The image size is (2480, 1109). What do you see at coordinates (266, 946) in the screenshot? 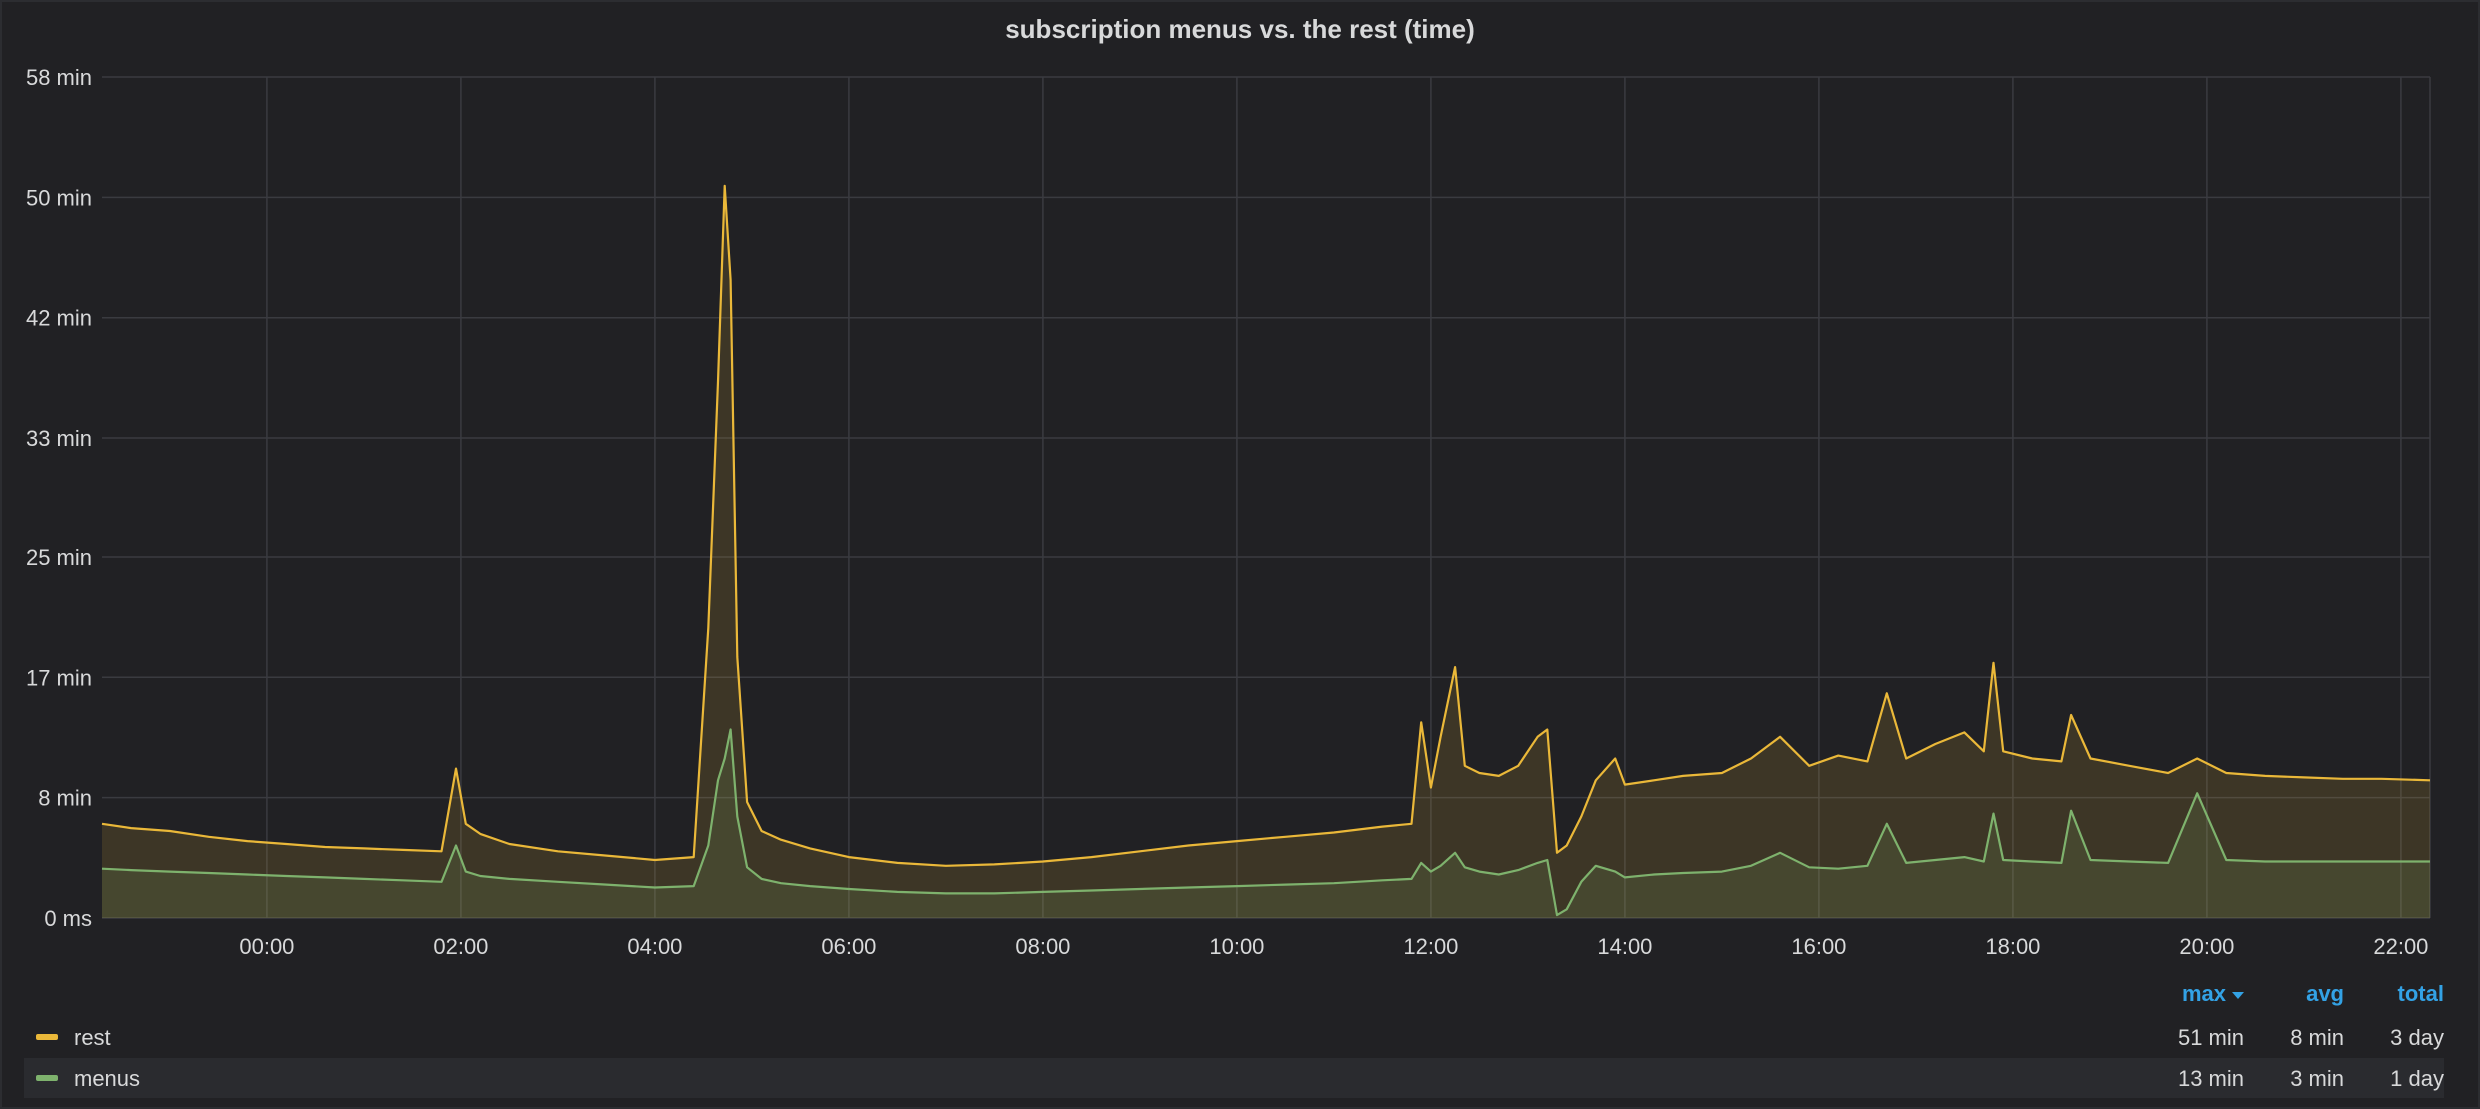
I see `x-tick-label: 00:00` at bounding box center [266, 946].